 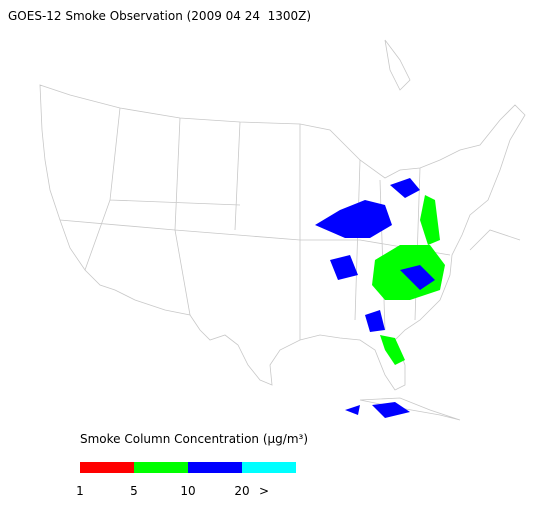 What do you see at coordinates (80, 491) in the screenshot?
I see `colorbar-tick-label: 1` at bounding box center [80, 491].